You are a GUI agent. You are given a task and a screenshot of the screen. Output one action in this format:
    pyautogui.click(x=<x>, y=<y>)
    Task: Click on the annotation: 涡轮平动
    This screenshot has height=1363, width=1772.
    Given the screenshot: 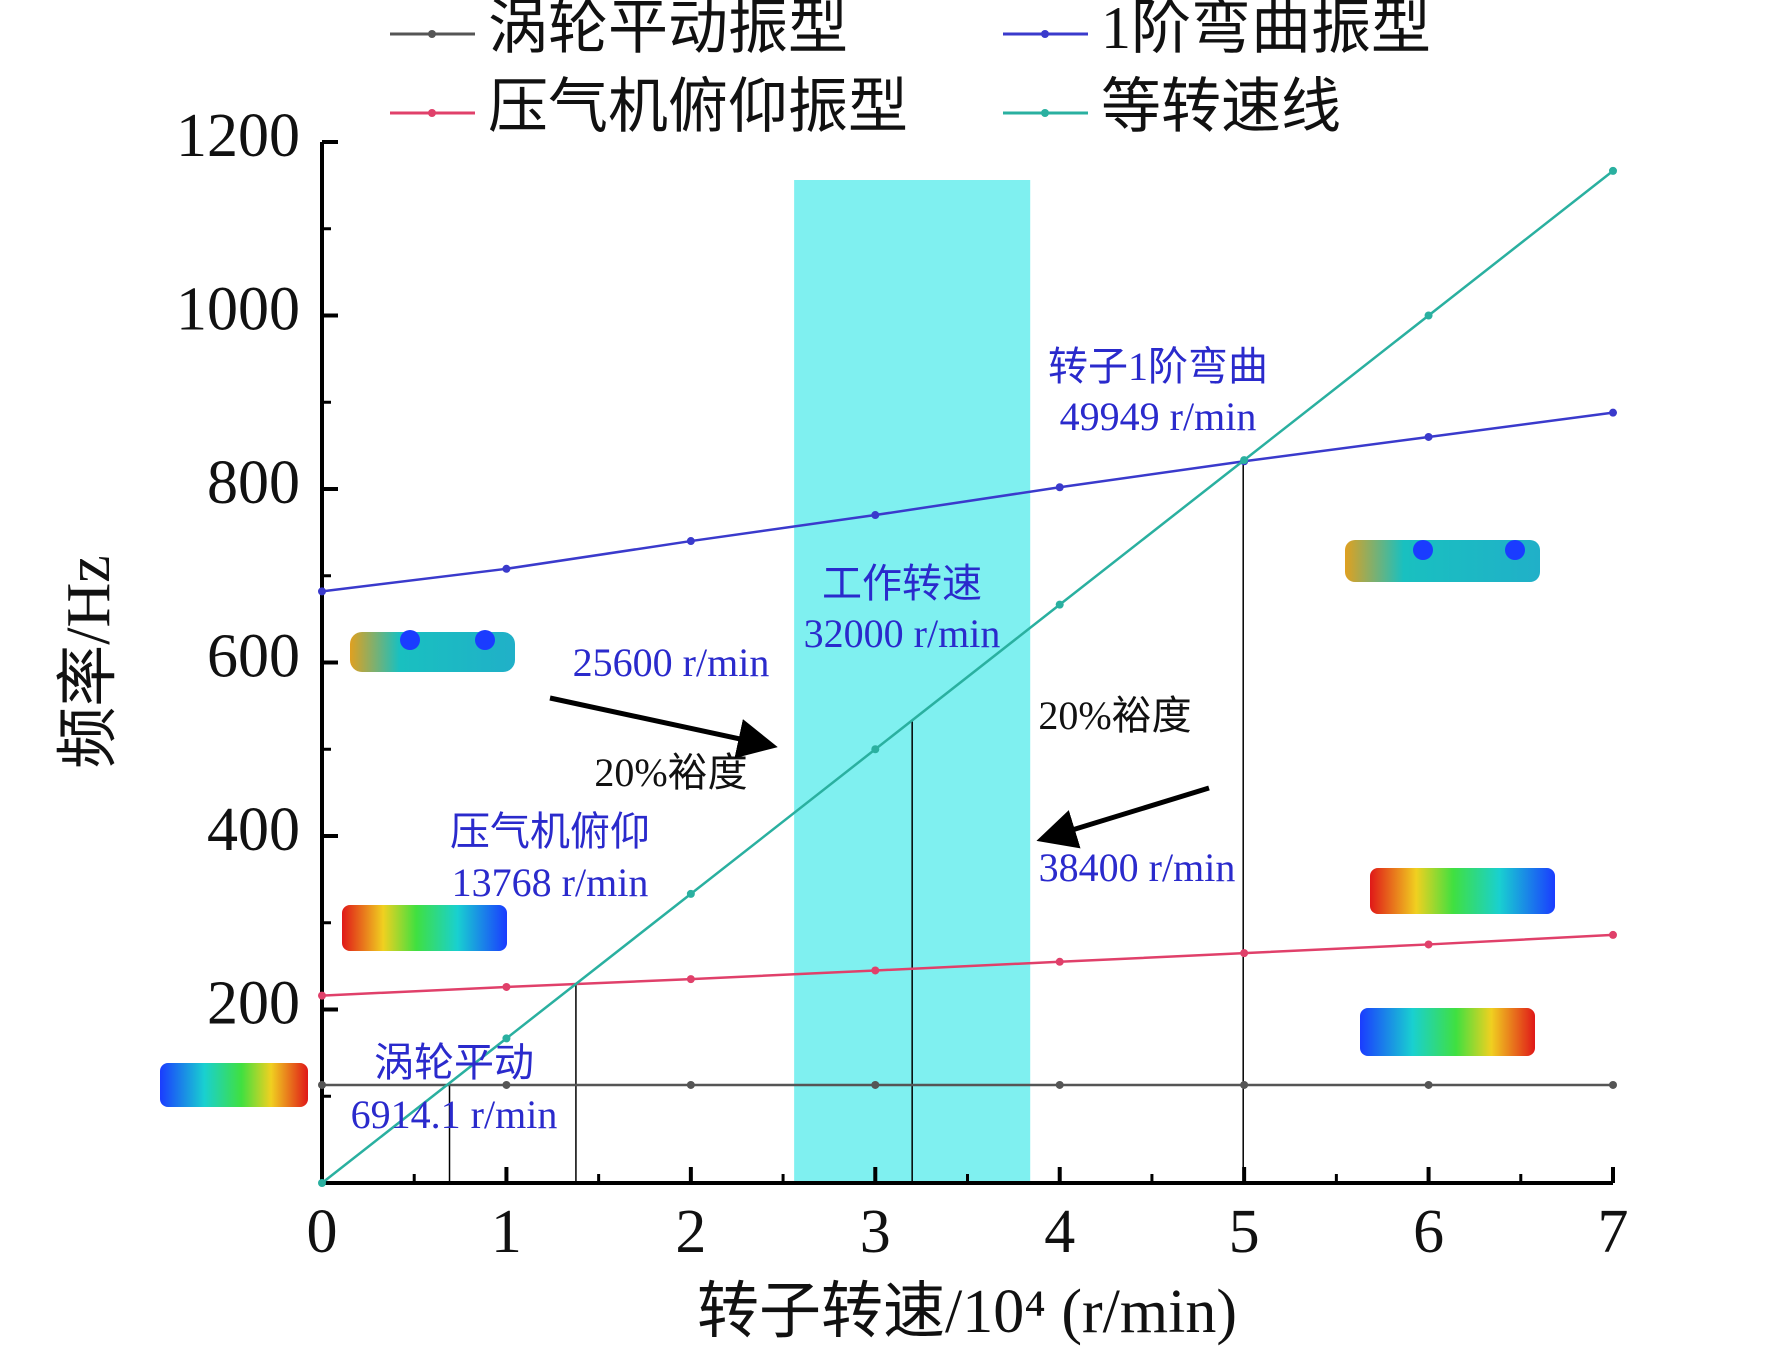 What is the action you would take?
    pyautogui.click(x=454, y=1062)
    